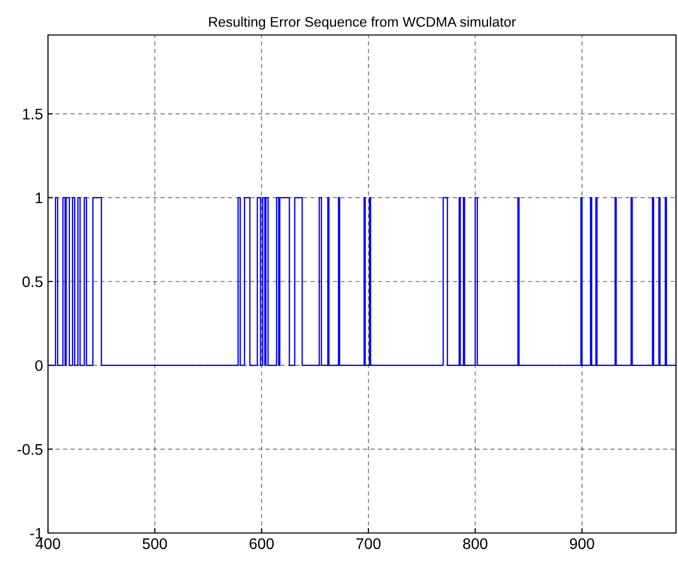 Image resolution: width=678 pixels, height=565 pixels. I want to click on x-tick-label: 500, so click(154, 544).